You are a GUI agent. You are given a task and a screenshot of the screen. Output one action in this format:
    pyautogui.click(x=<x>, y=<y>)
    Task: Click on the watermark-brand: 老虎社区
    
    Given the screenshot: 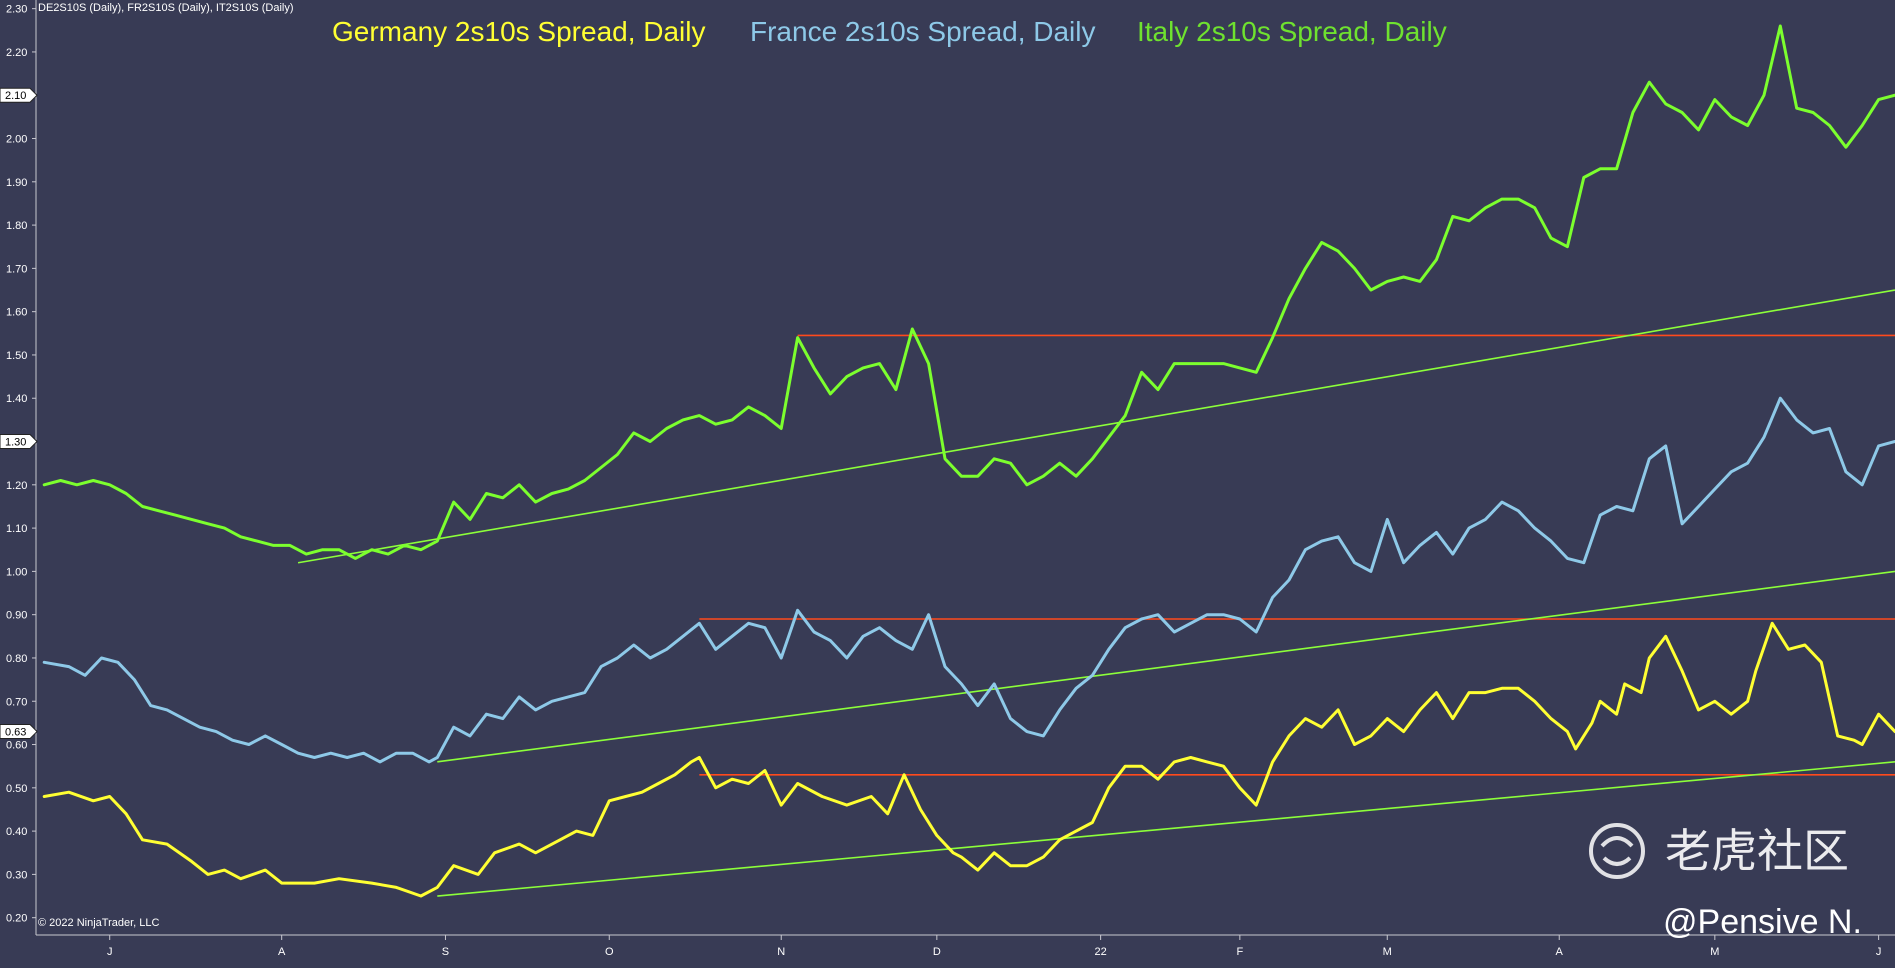 What is the action you would take?
    pyautogui.click(x=1757, y=851)
    